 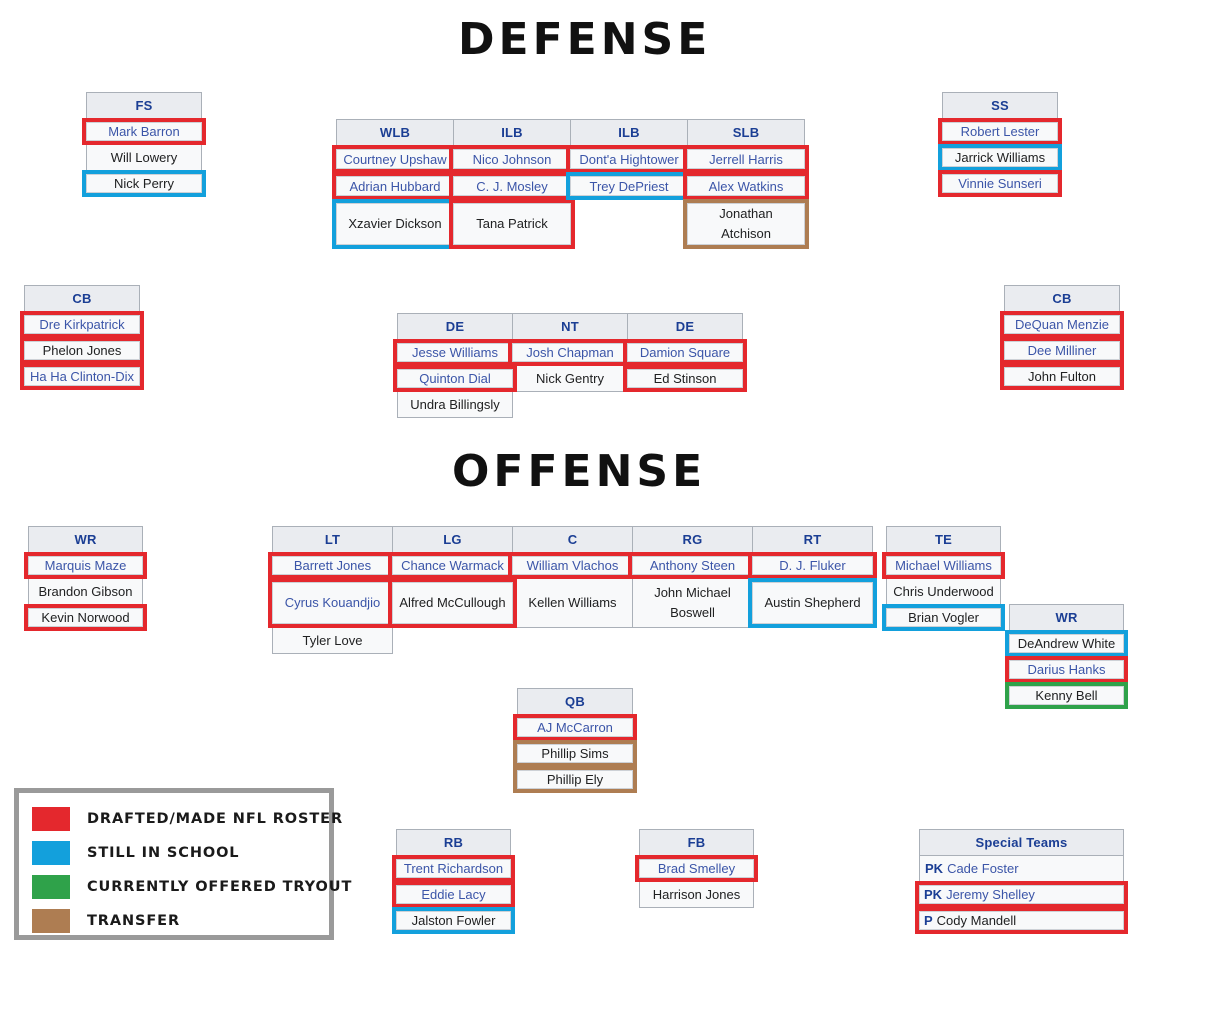 I want to click on player-link: Darius Hanks, so click(x=1066, y=669).